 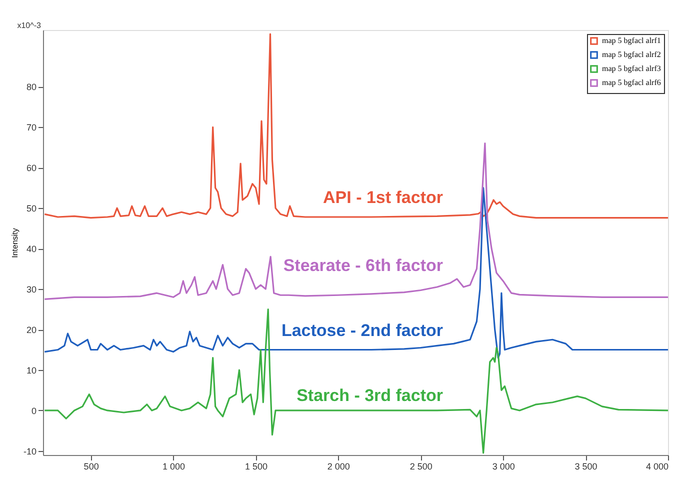 I want to click on y-tick-label: 60, so click(x=31, y=168).